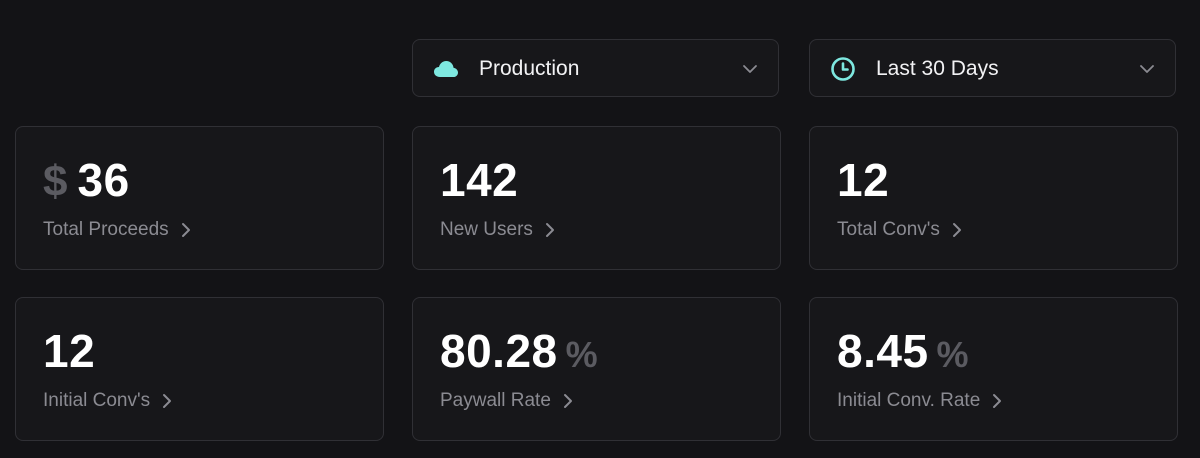  What do you see at coordinates (883, 351) in the screenshot?
I see `metric-value: 8.45` at bounding box center [883, 351].